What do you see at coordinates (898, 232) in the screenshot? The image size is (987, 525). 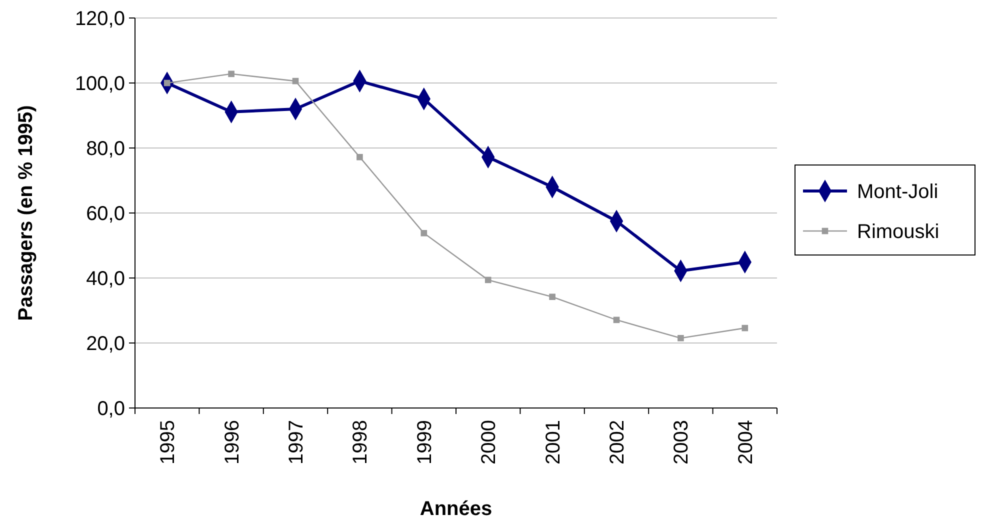 I see `legend-label: Rimouski` at bounding box center [898, 232].